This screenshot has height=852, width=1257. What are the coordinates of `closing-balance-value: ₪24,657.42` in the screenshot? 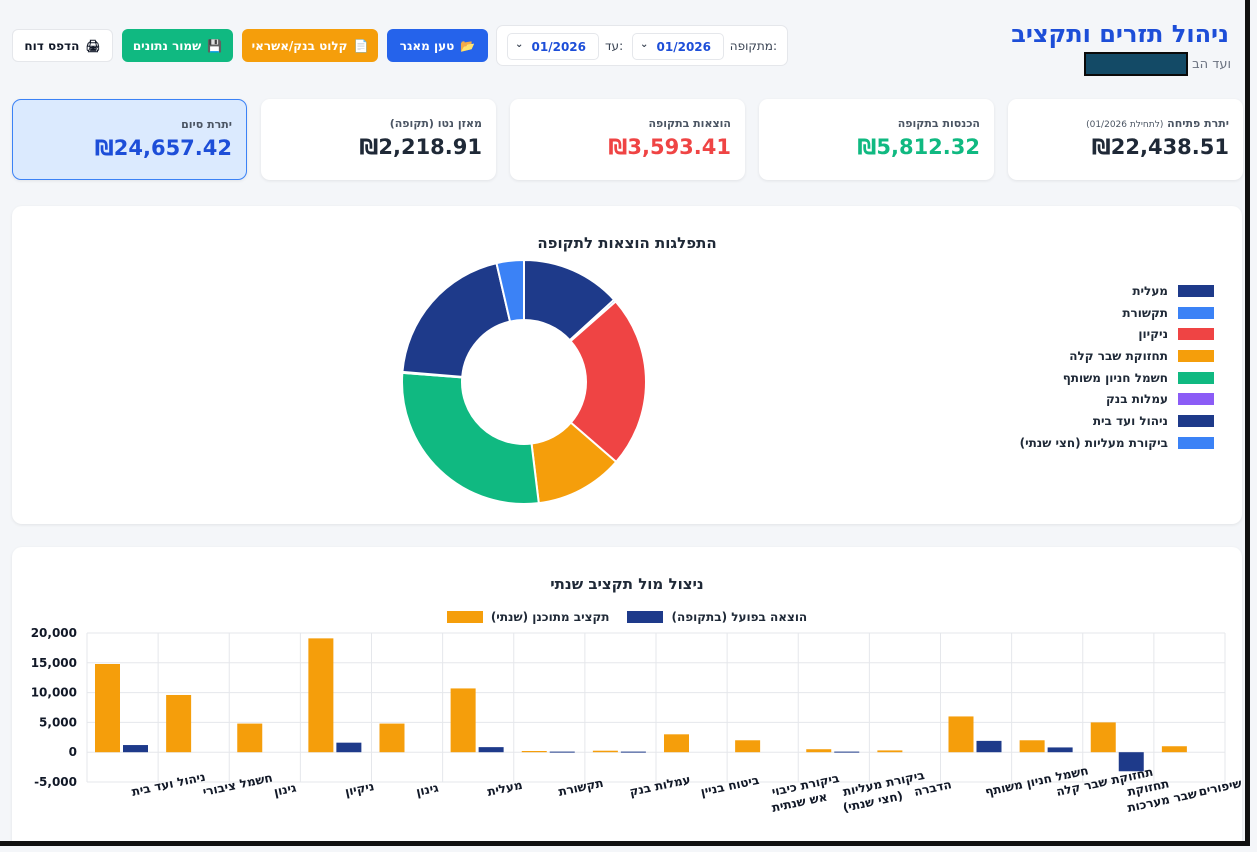 It's located at (163, 148).